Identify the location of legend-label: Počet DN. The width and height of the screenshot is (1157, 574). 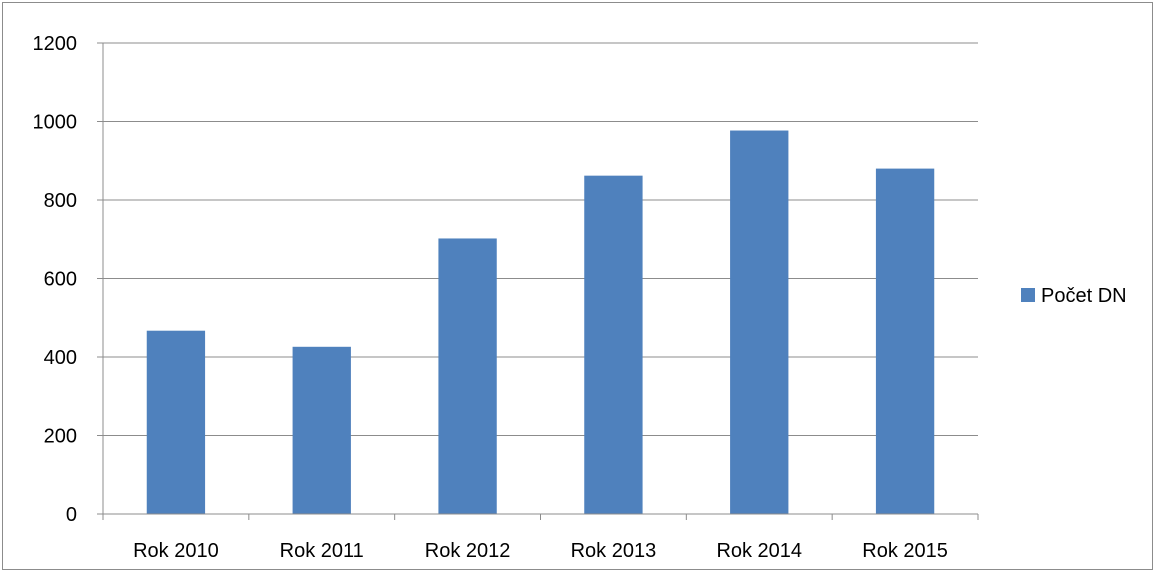
(1084, 296).